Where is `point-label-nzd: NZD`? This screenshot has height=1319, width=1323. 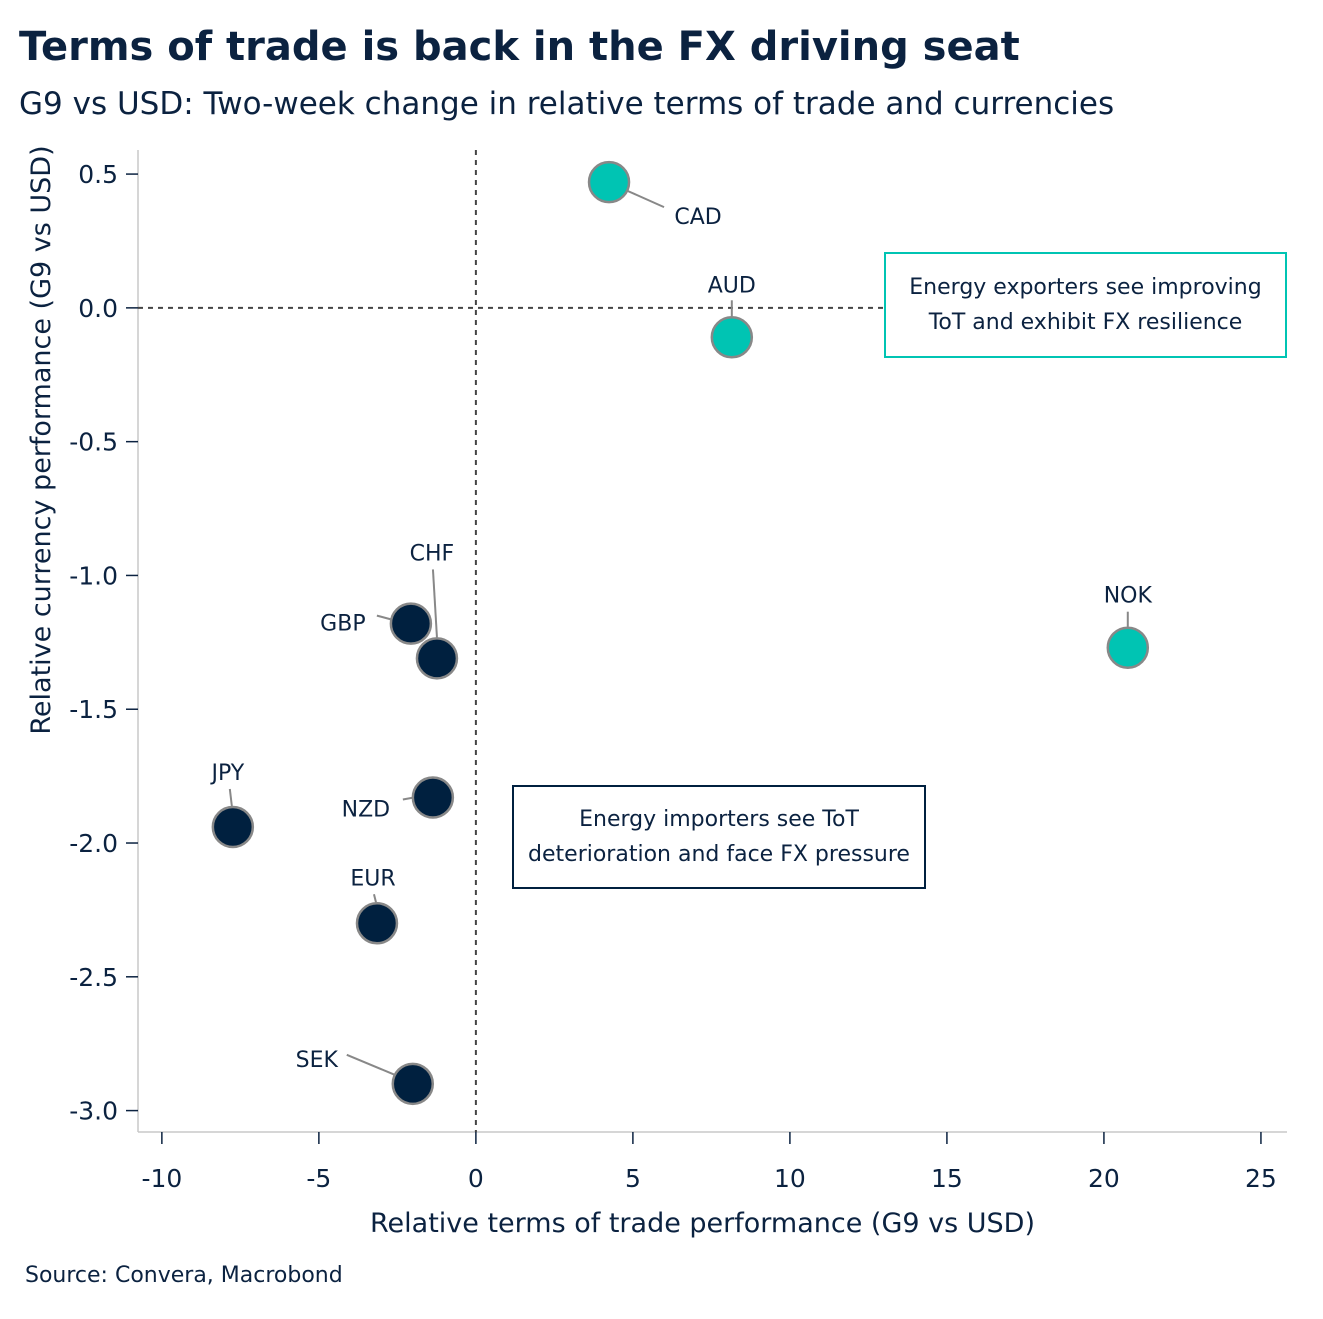 point-label-nzd: NZD is located at coordinates (366, 810).